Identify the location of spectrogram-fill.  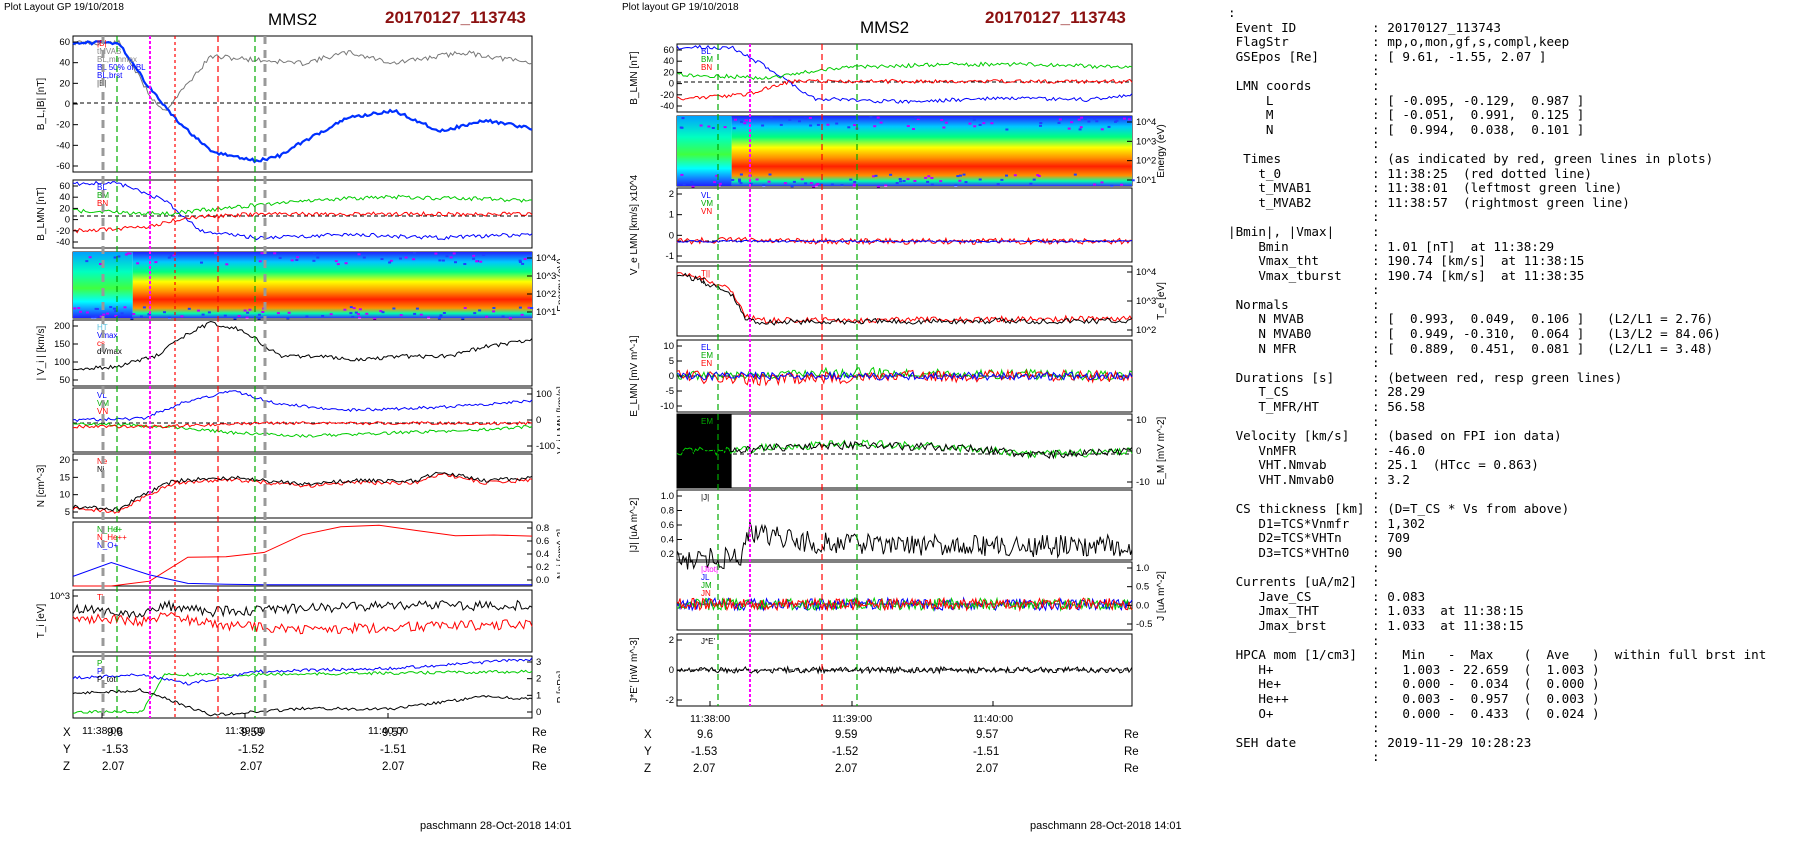
(931, 151).